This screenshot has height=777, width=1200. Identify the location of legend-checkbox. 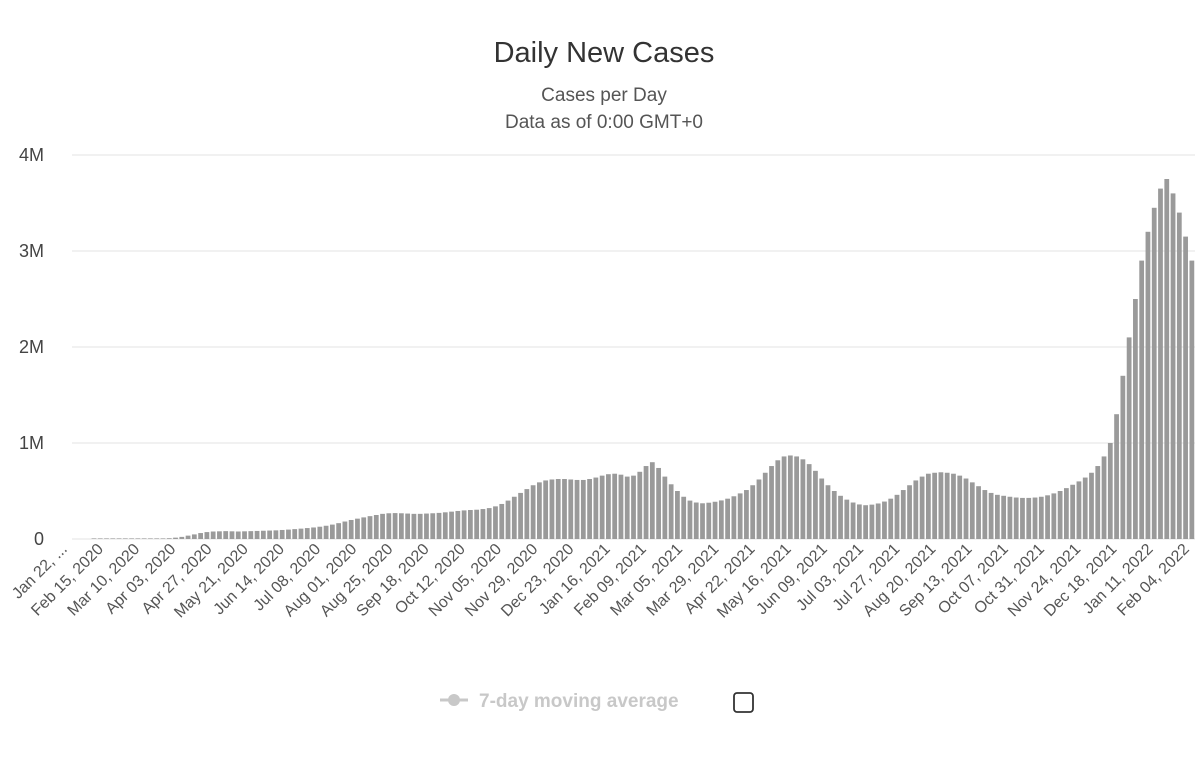
(743, 702).